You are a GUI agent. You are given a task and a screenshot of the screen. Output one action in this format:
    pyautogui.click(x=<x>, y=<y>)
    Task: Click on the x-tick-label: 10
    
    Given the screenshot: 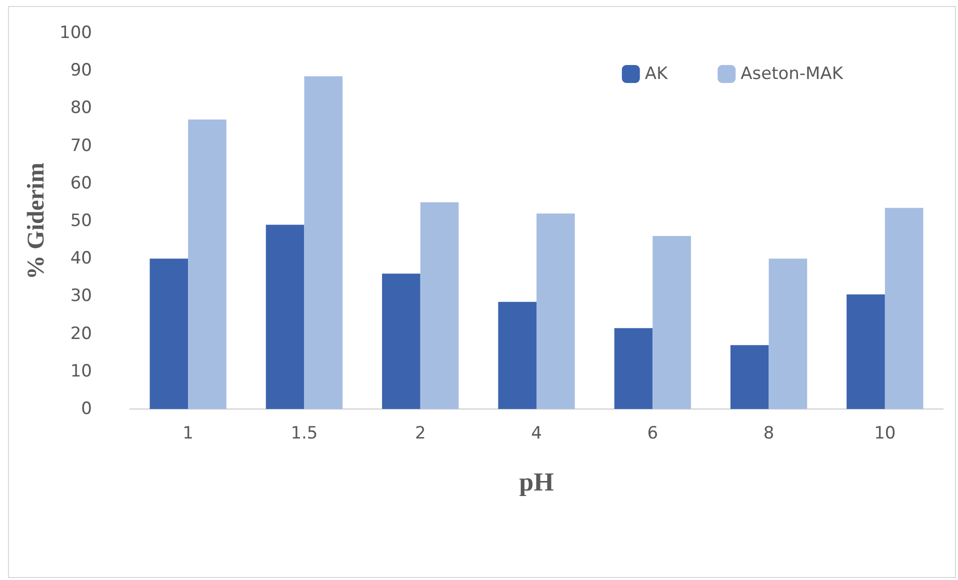 What is the action you would take?
    pyautogui.click(x=885, y=434)
    